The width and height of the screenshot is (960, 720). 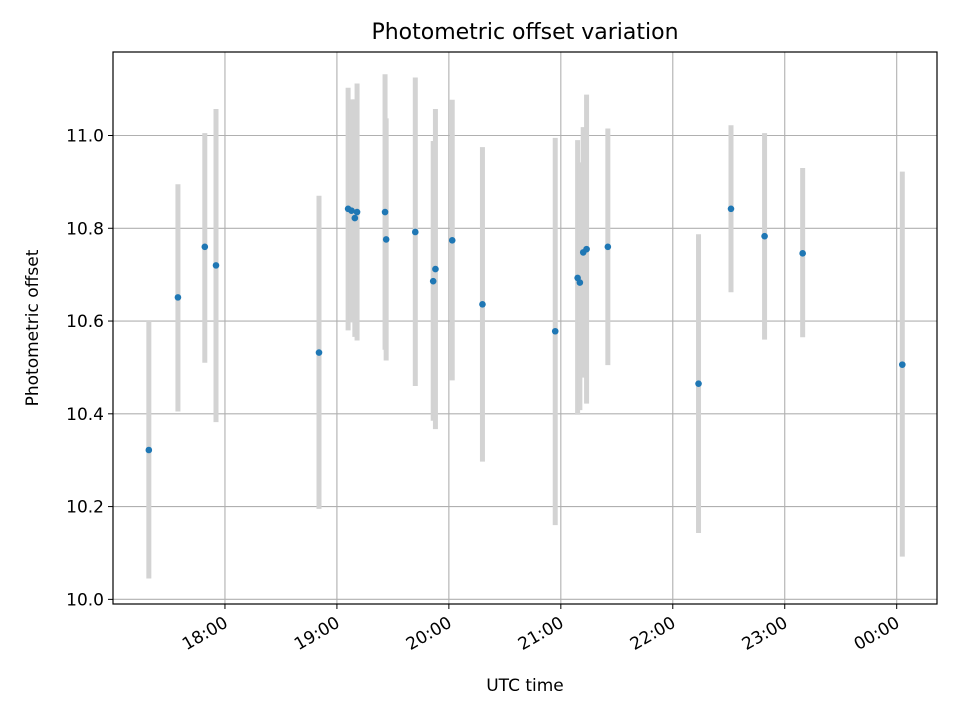 What do you see at coordinates (85, 322) in the screenshot?
I see `y-tick-label: 10.6` at bounding box center [85, 322].